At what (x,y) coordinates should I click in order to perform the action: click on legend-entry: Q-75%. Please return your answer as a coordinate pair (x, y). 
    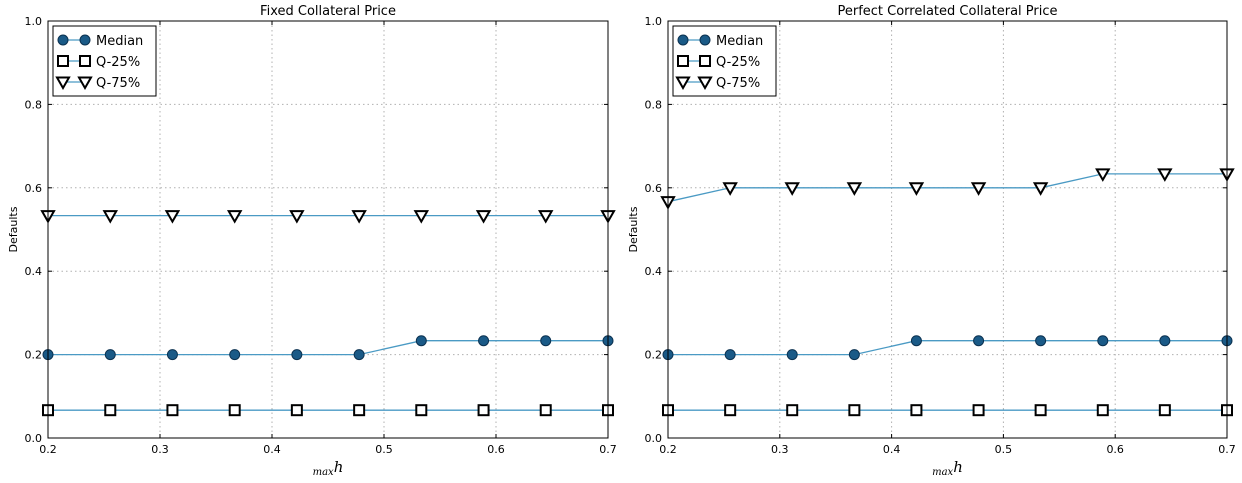
    Looking at the image, I should click on (97, 83).